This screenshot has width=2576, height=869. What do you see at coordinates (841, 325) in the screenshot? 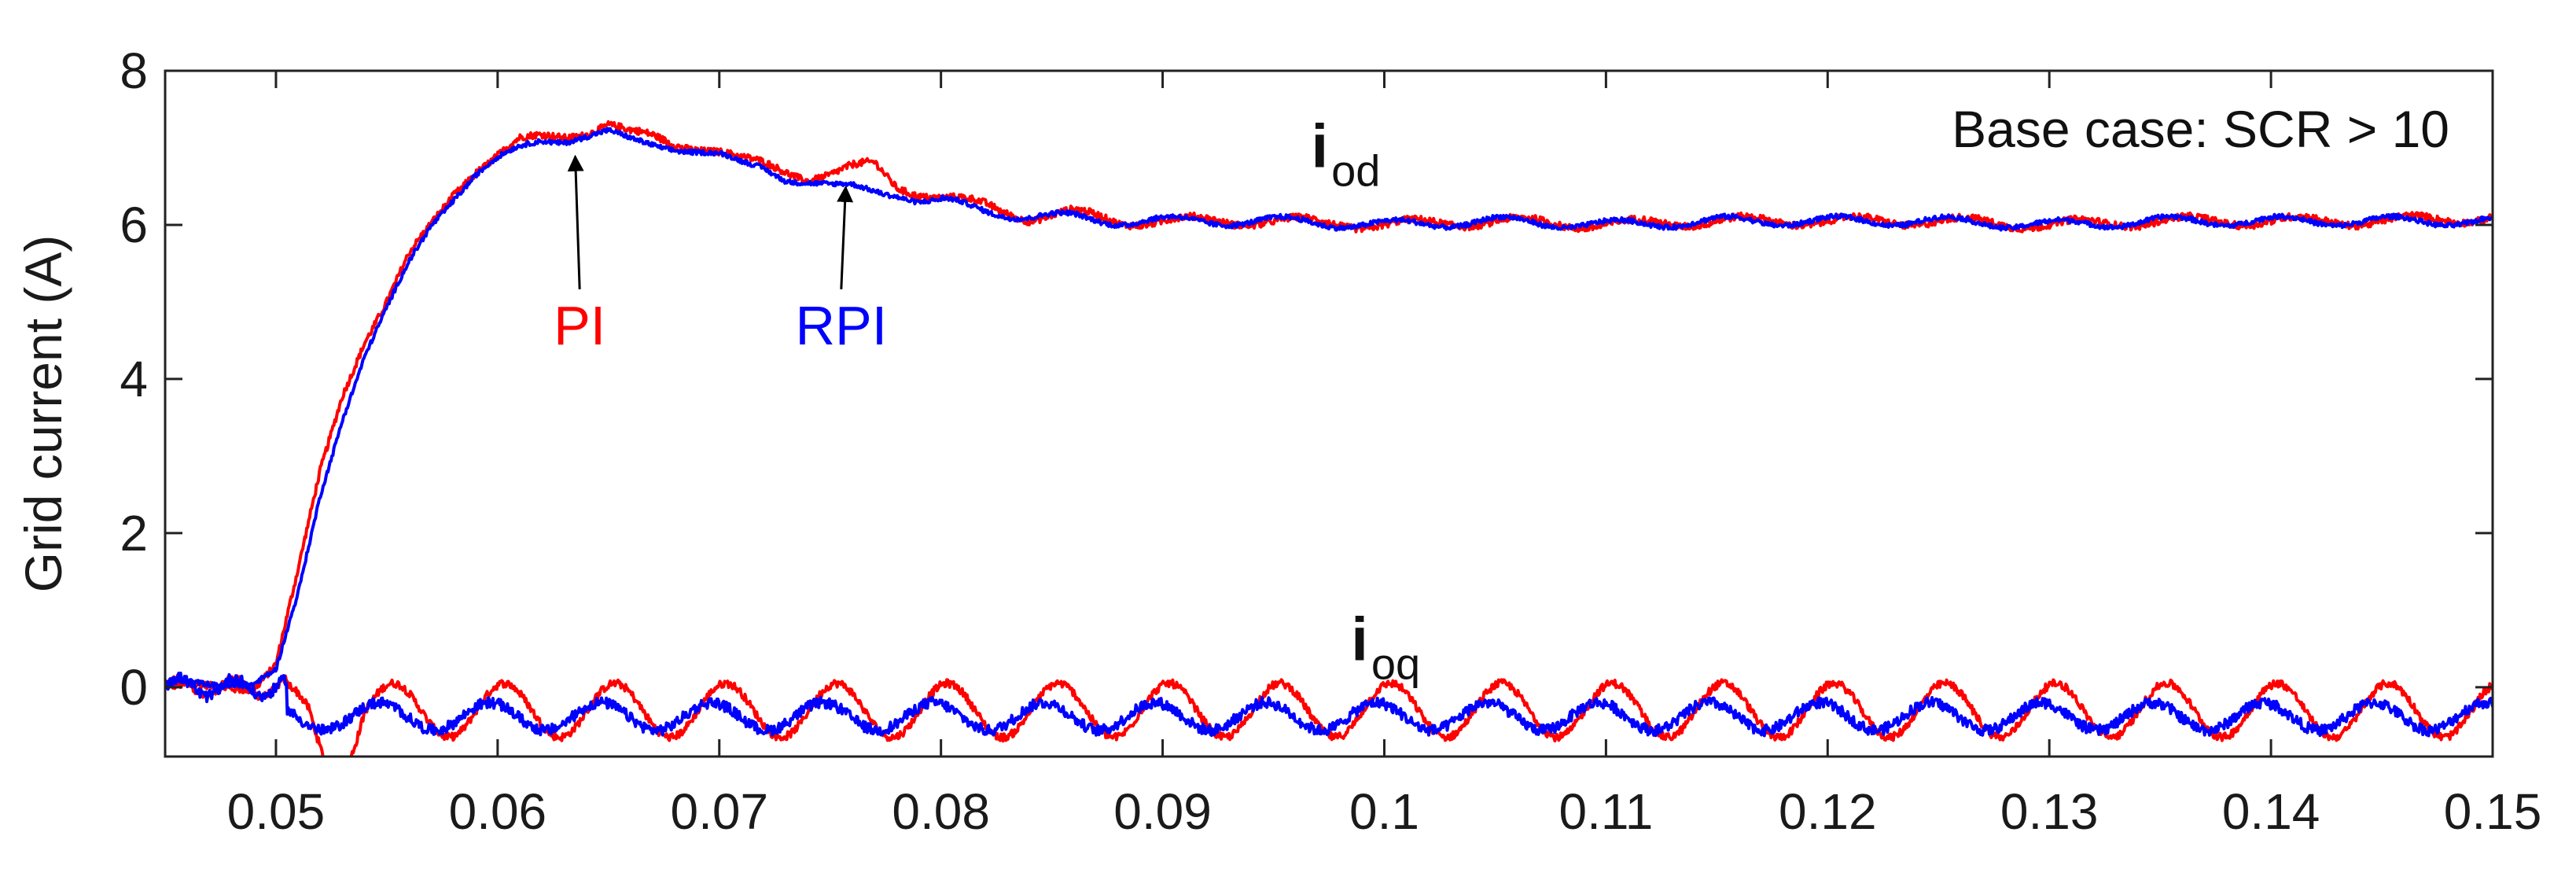
I see `trace-label-rpi: RPI` at bounding box center [841, 325].